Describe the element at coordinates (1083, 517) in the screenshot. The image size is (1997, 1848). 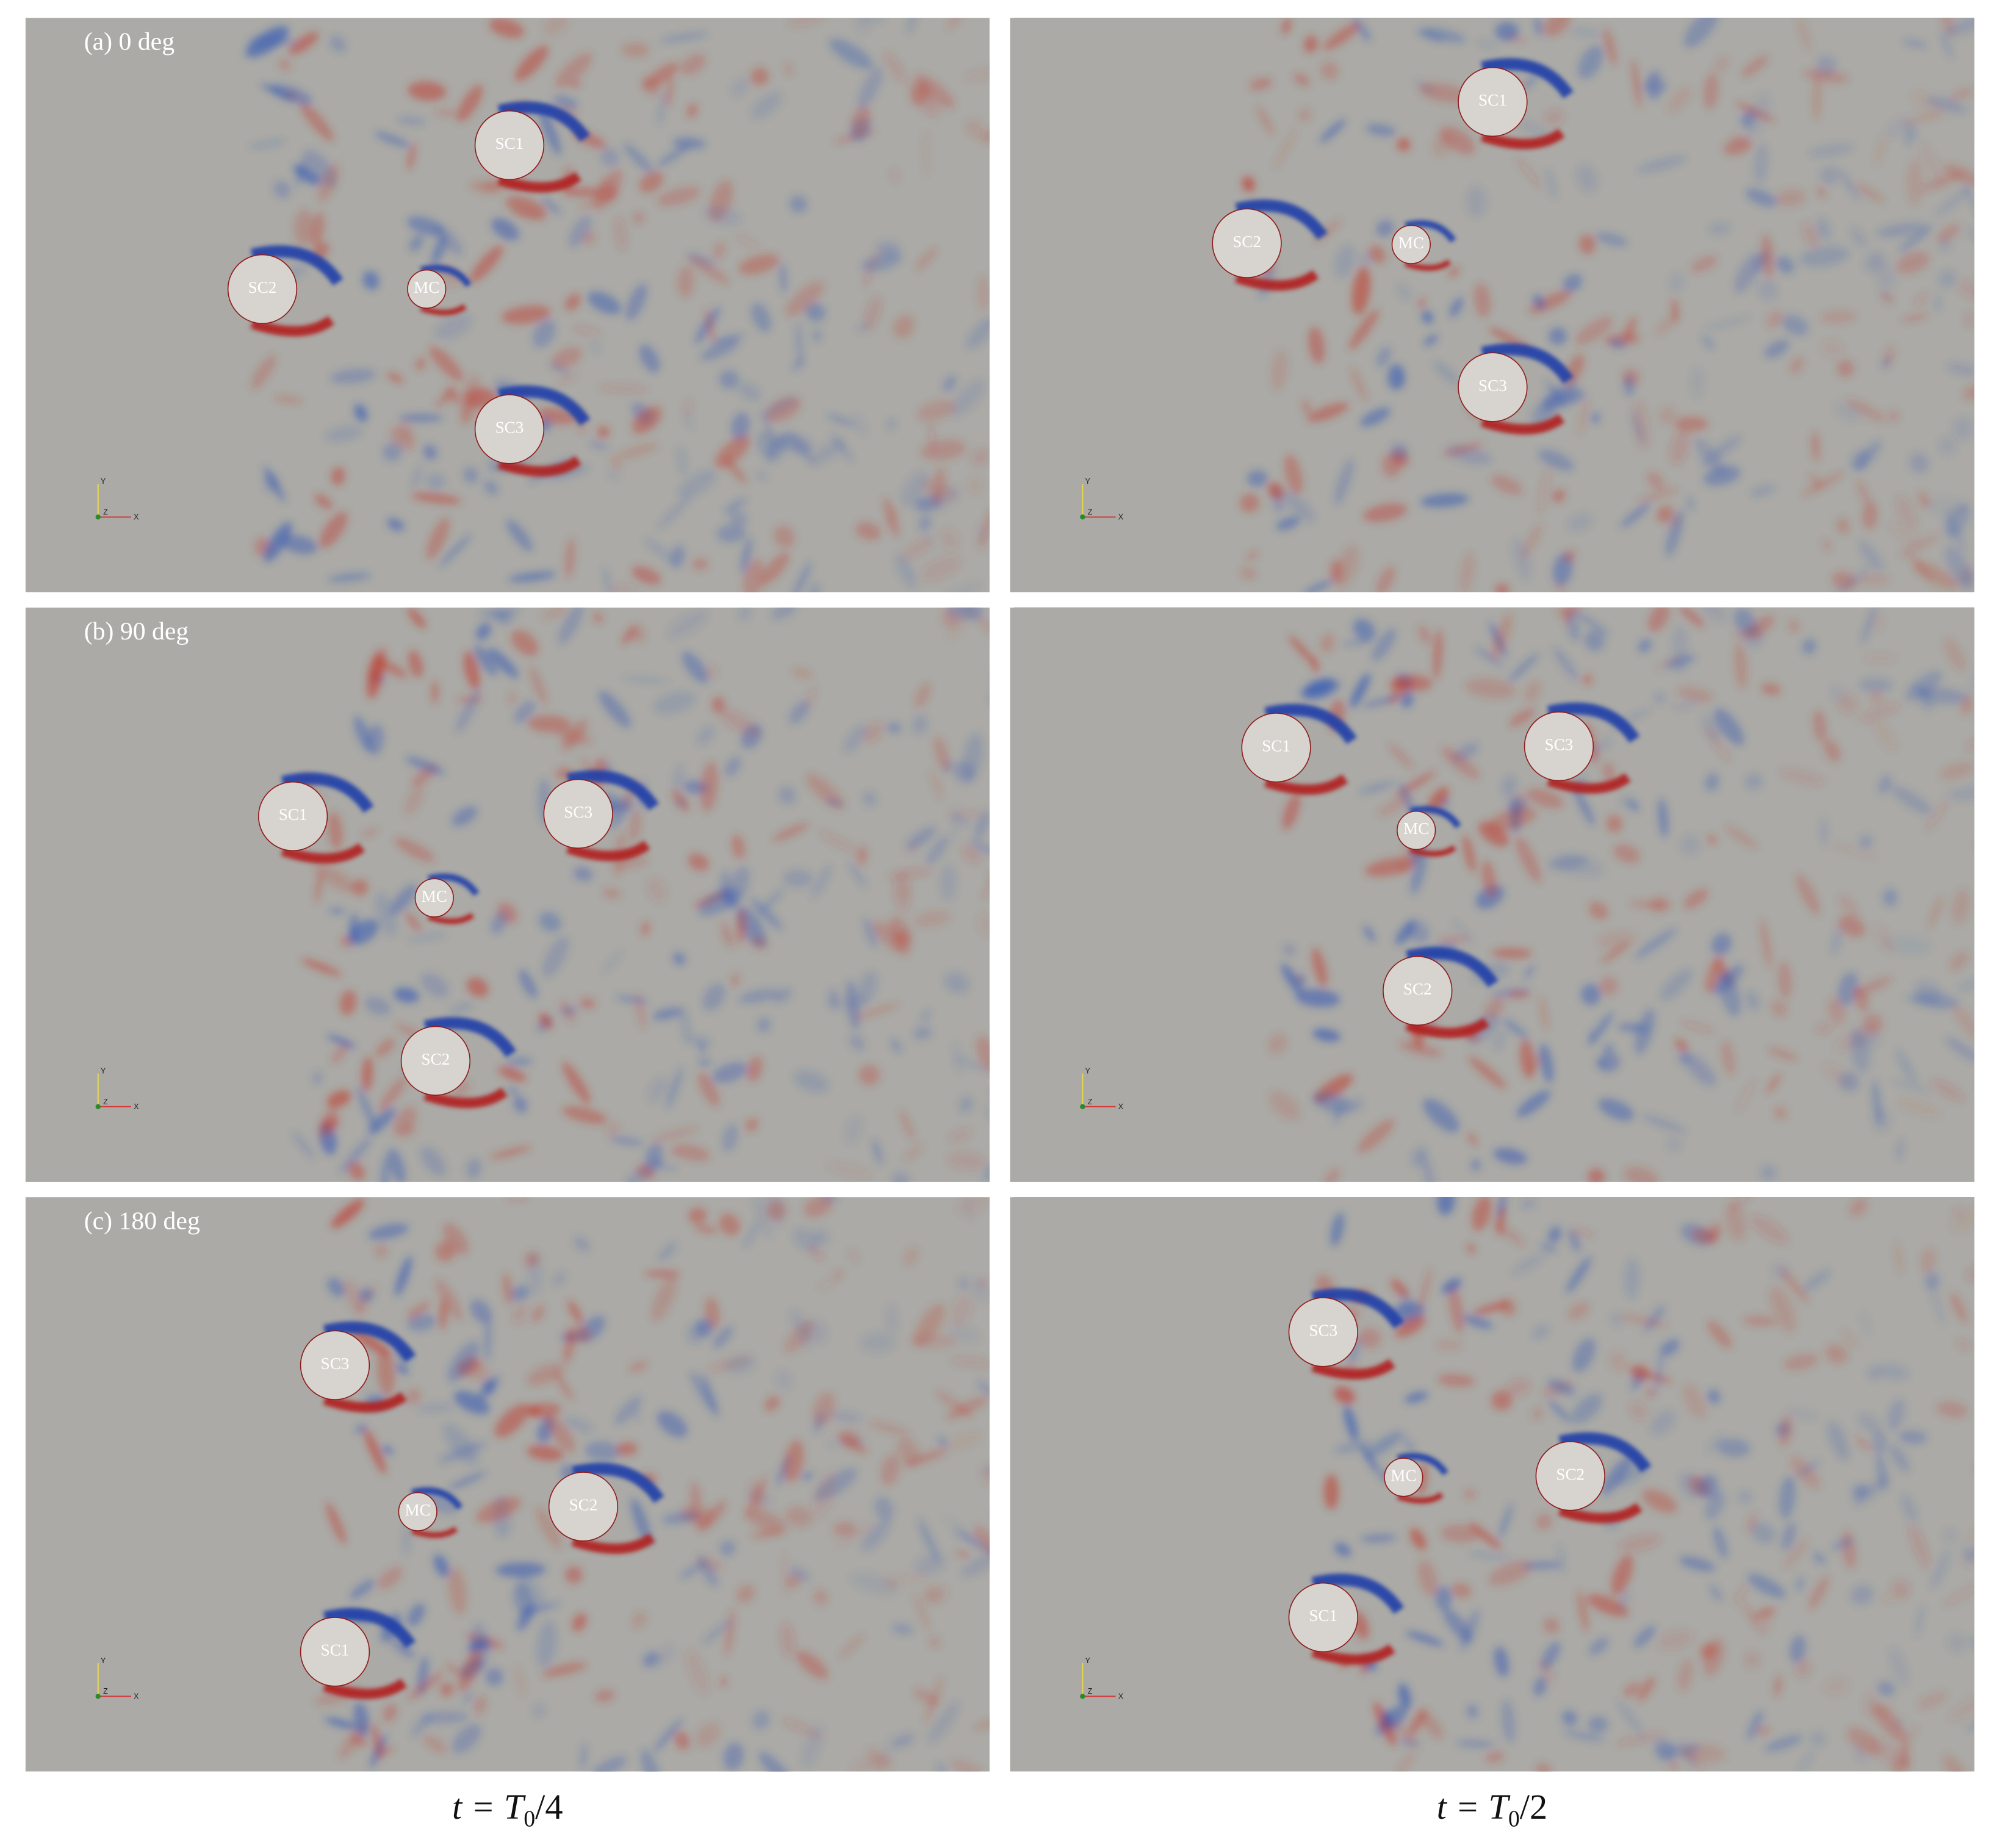
I see `triad-origin` at that location.